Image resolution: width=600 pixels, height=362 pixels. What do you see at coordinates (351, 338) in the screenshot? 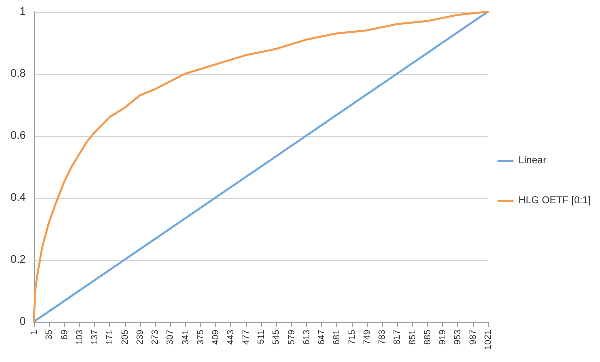
I see `x-tick-label: 715` at bounding box center [351, 338].